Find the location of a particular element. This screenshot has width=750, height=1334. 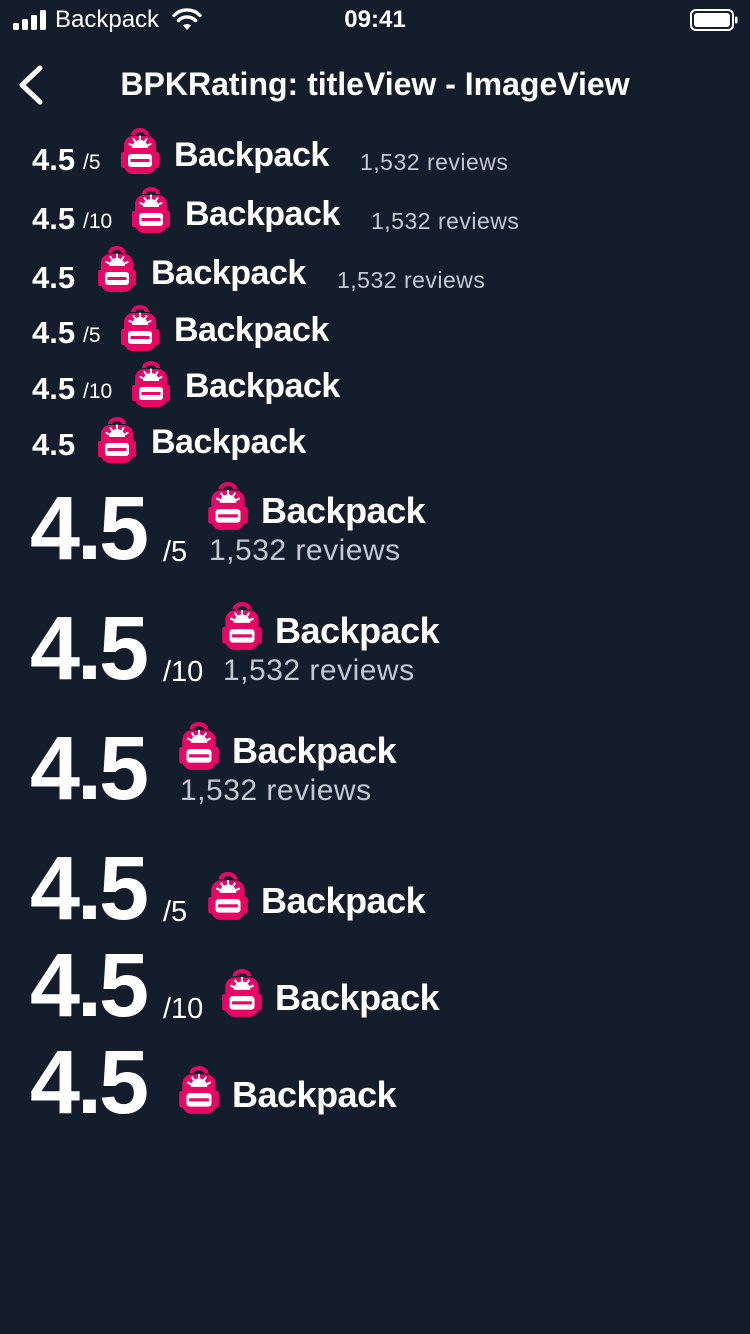

navigation-bar: BPKRating: titleView - ImageView is located at coordinates (375, 88).